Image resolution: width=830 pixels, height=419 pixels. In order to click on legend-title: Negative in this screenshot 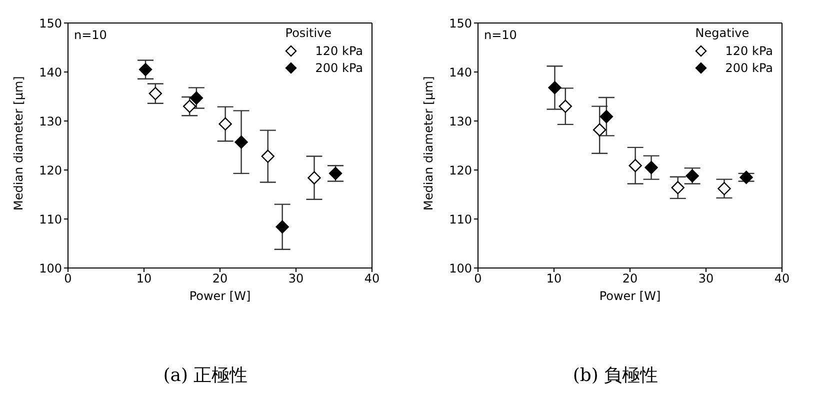, I will do `click(722, 33)`.